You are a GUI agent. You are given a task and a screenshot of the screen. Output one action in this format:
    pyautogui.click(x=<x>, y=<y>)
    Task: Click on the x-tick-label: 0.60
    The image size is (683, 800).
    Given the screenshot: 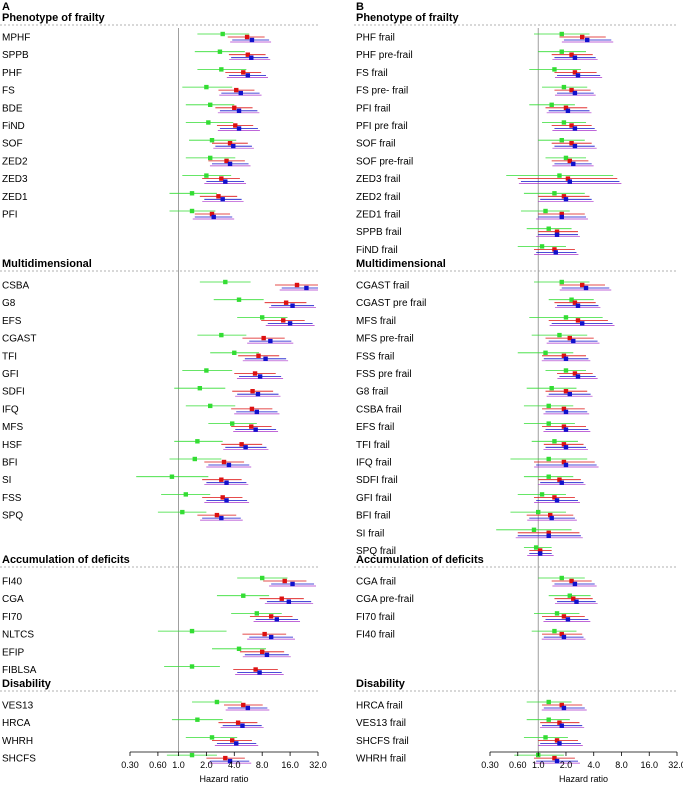 What is the action you would take?
    pyautogui.click(x=158, y=765)
    